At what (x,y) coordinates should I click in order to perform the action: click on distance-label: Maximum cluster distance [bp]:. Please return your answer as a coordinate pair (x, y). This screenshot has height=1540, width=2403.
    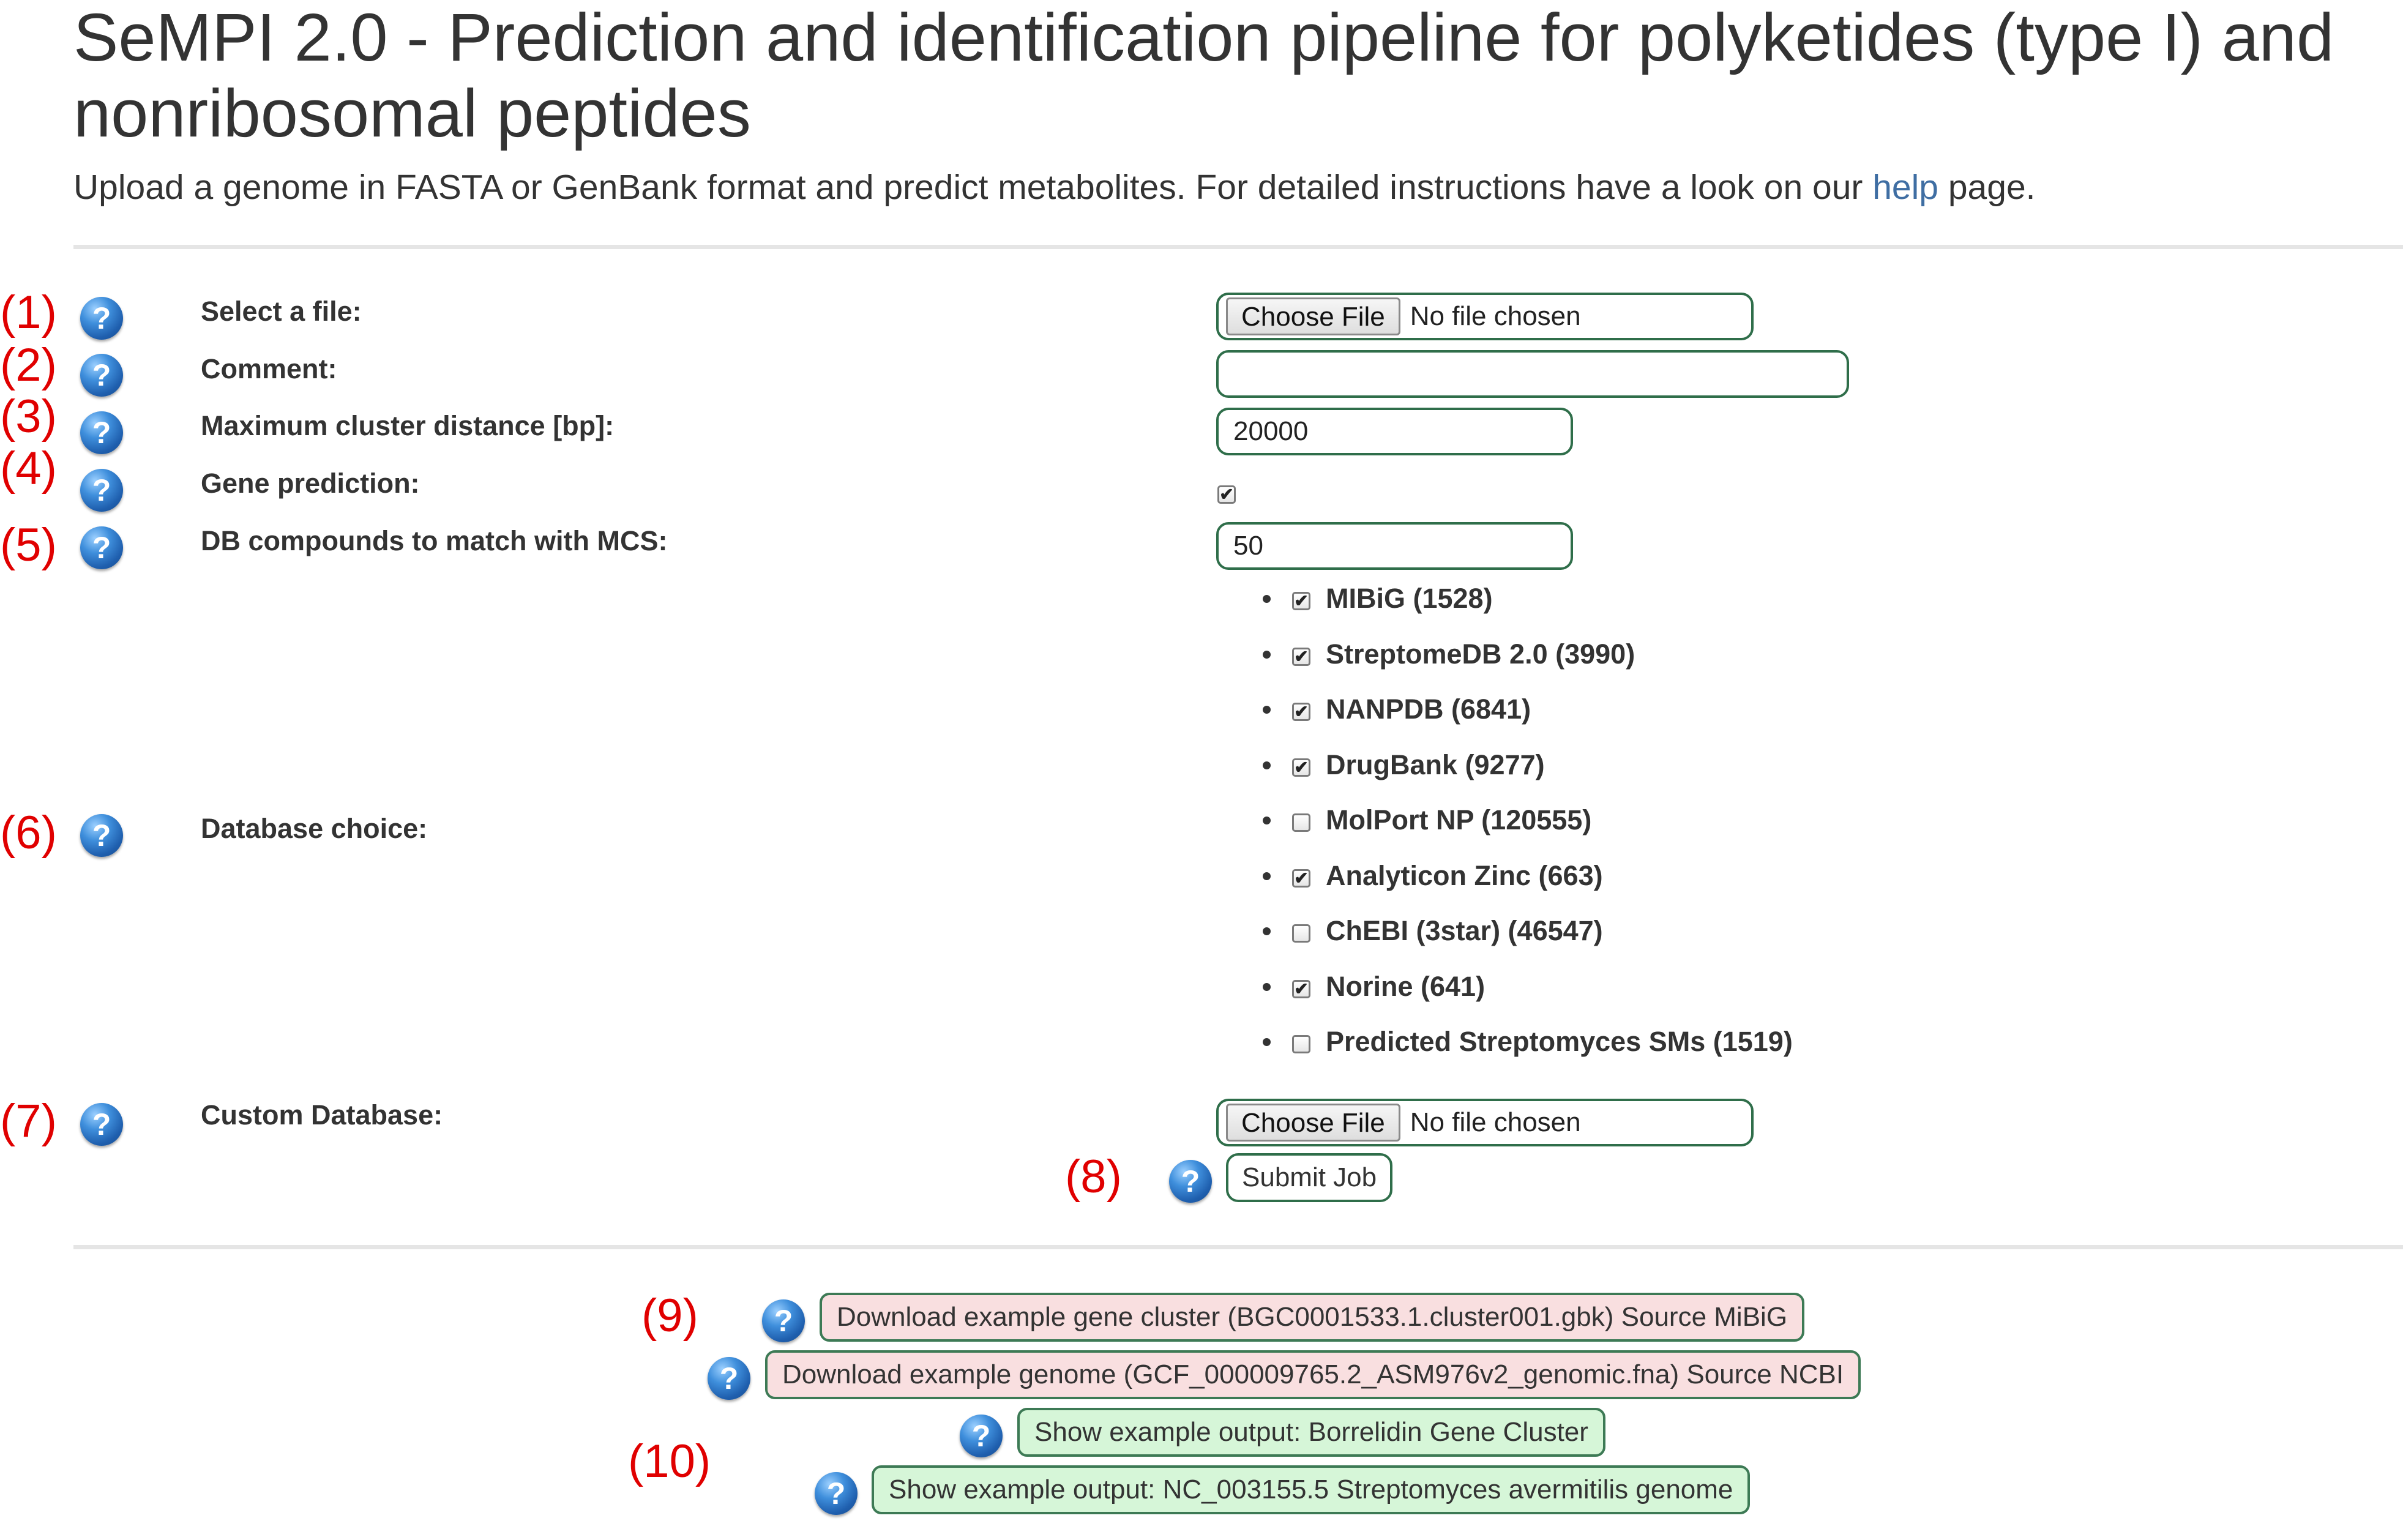
    Looking at the image, I should click on (408, 425).